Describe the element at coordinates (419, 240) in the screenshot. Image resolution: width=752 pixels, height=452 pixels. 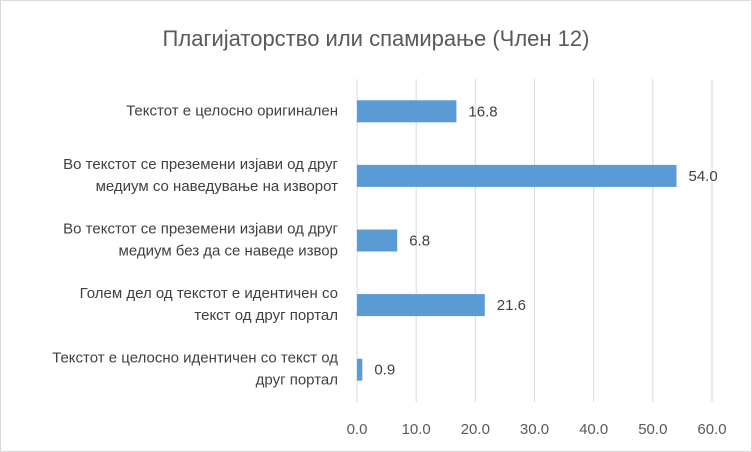
I see `value-label: 6.8` at that location.